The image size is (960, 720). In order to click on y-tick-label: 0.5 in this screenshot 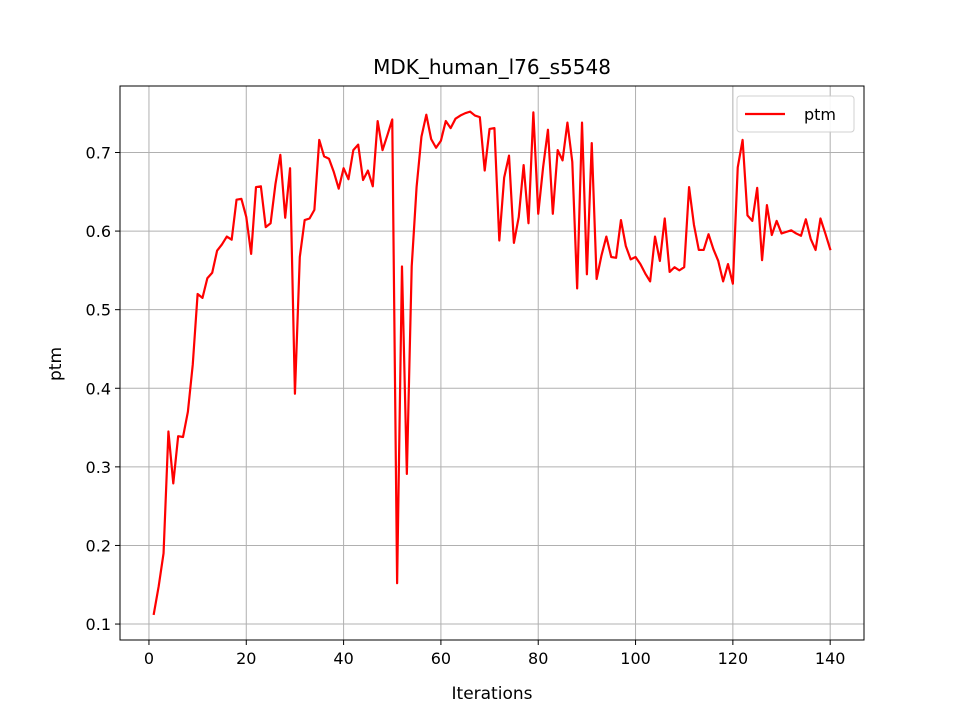, I will do `click(98, 310)`.